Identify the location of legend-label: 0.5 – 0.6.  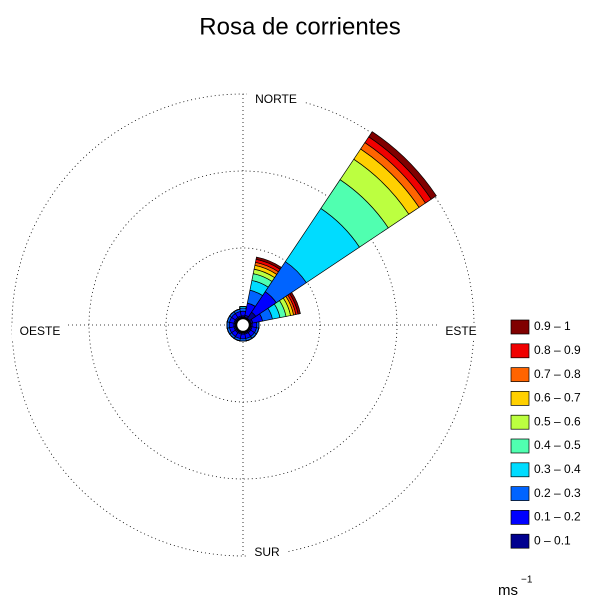
(557, 421).